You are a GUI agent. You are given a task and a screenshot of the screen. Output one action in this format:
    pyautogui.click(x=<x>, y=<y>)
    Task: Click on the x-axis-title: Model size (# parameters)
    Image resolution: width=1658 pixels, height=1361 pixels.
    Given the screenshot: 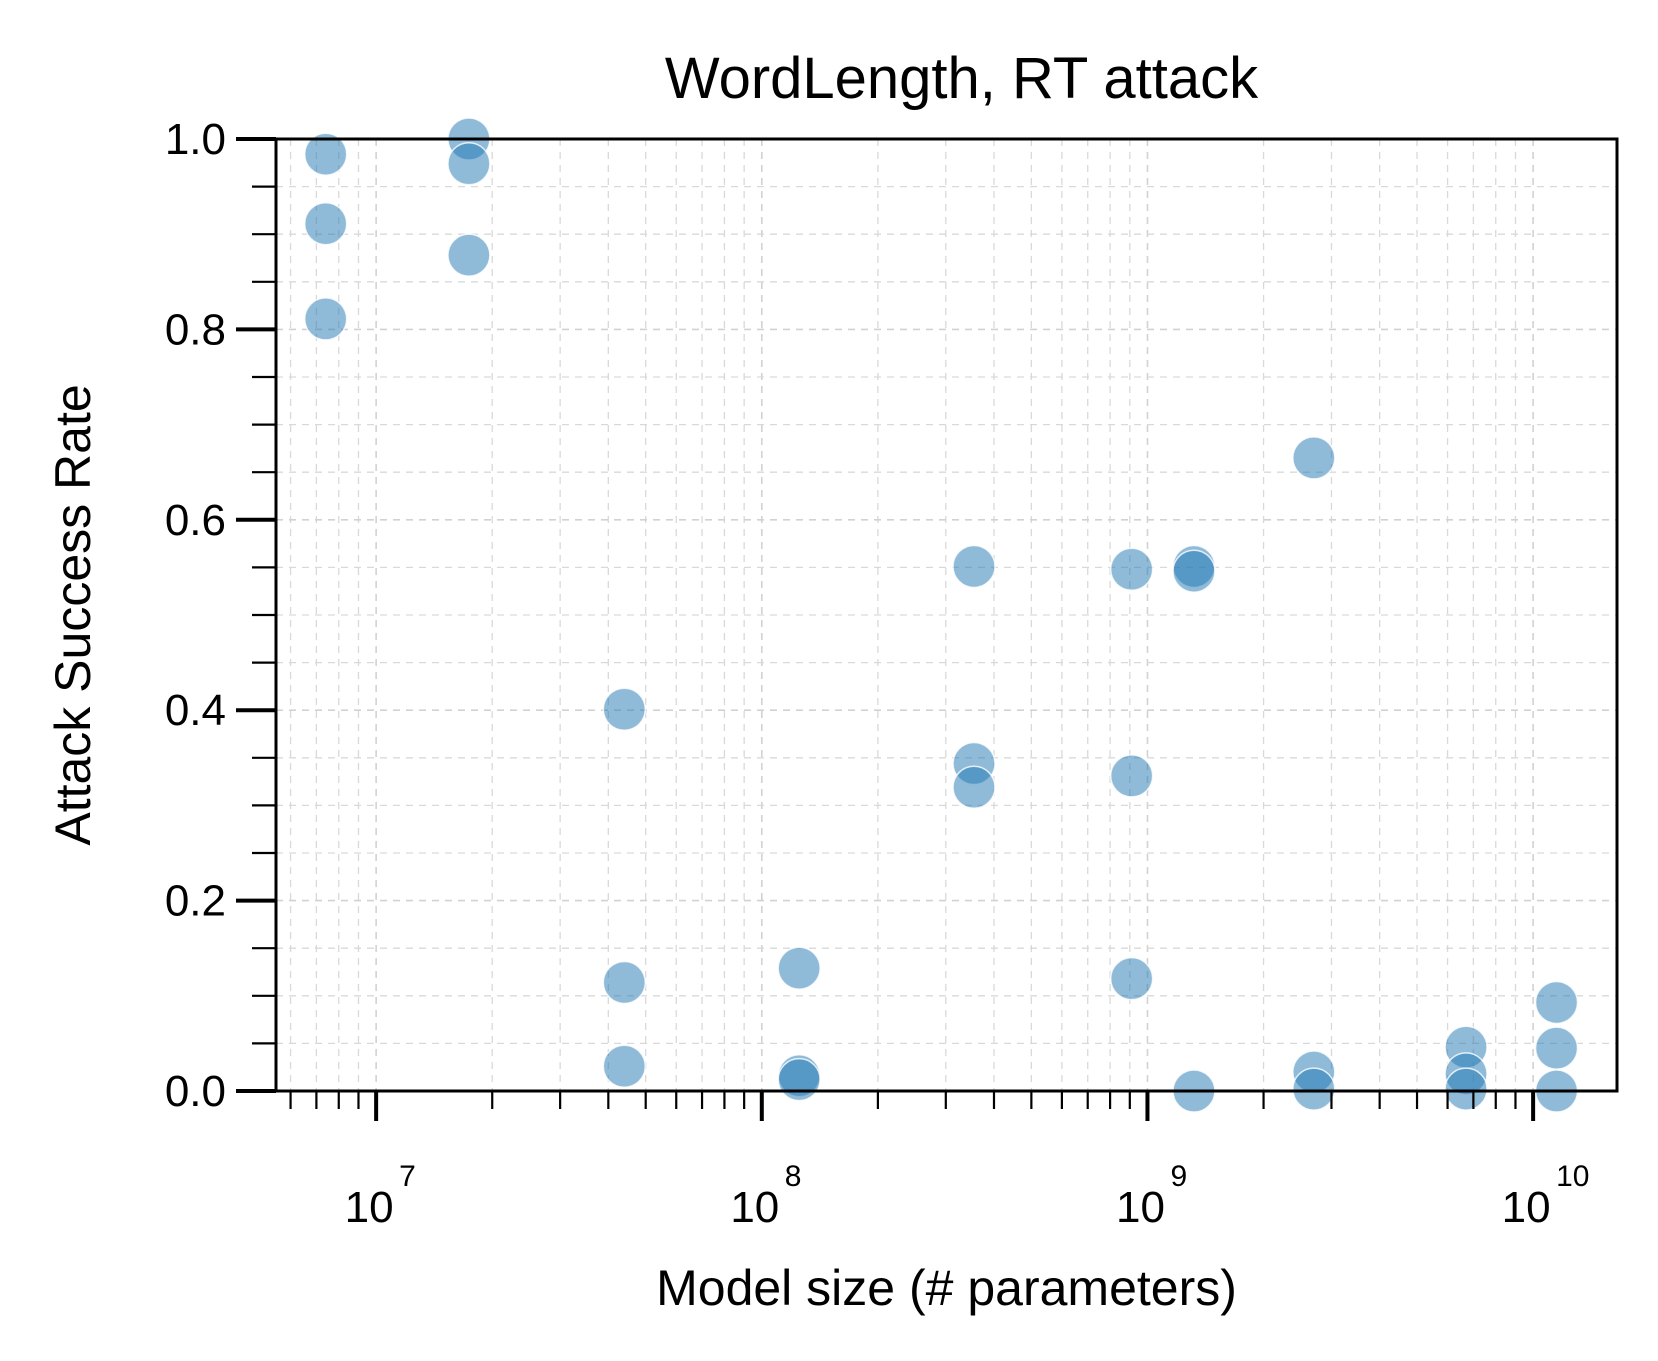 What is the action you would take?
    pyautogui.click(x=946, y=1288)
    